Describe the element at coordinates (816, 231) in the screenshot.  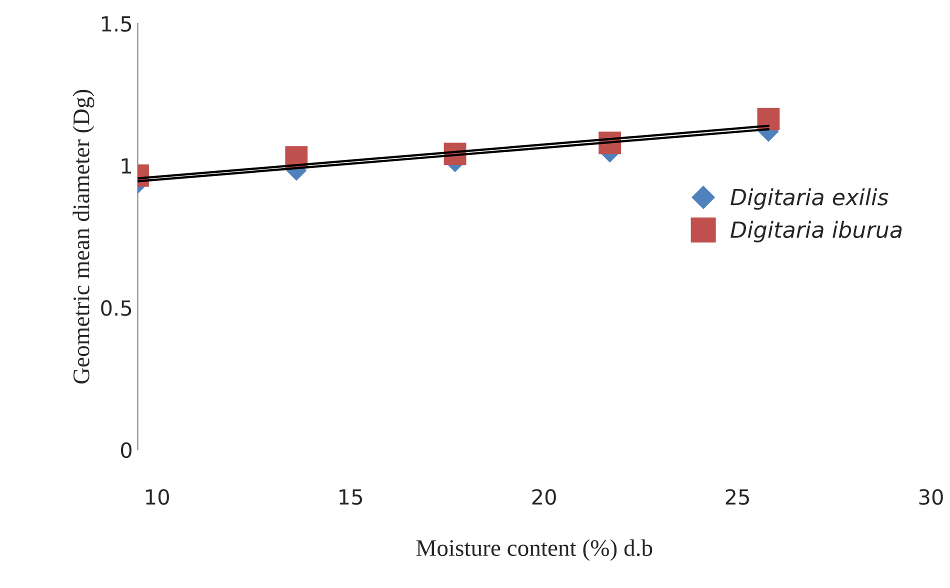
I see `legend-label: Digitaria iburua` at that location.